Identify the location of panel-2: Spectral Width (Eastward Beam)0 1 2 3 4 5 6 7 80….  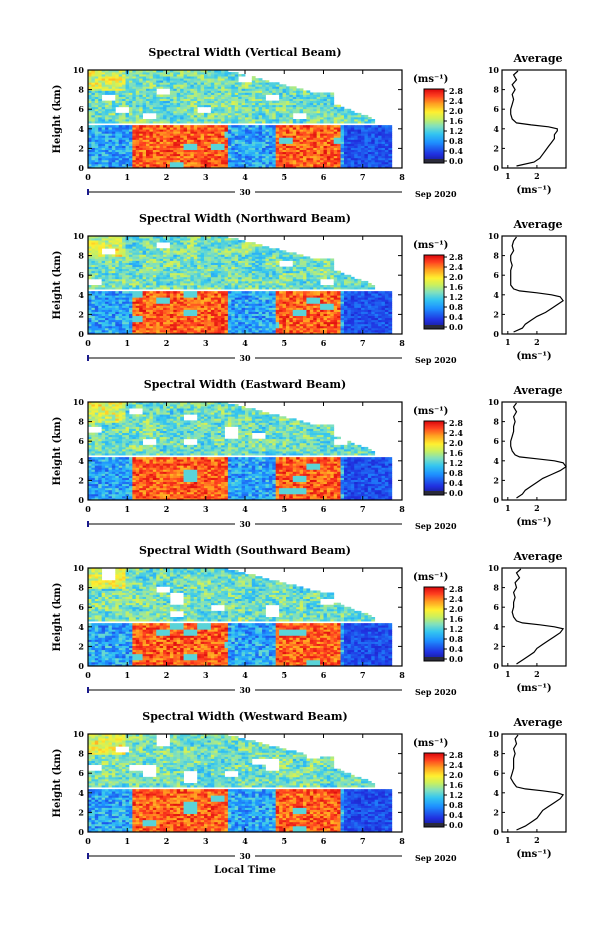
(309, 454).